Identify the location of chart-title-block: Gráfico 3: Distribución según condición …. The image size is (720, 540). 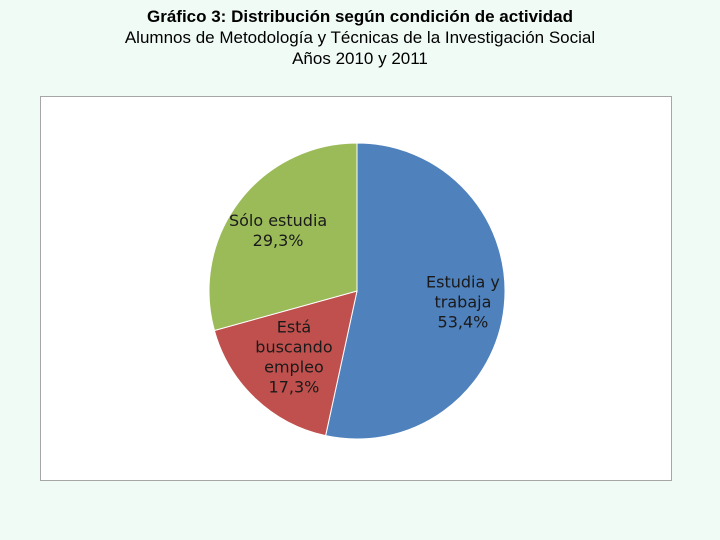
(360, 37).